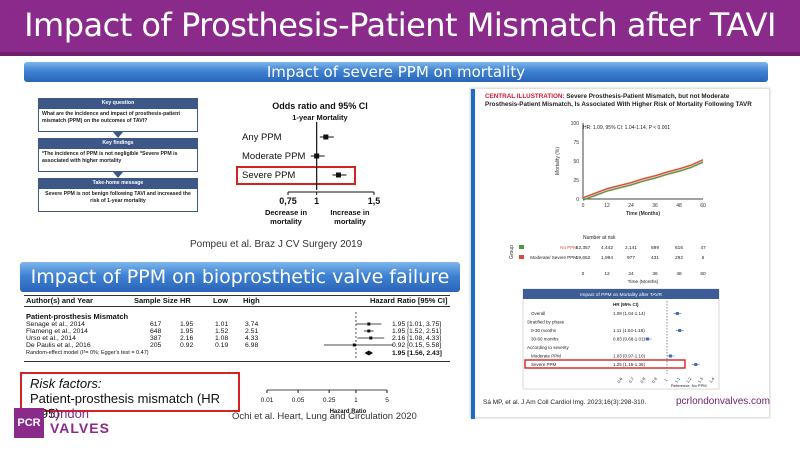 This screenshot has width=800, height=450. I want to click on forest-row-label: Stratified by phase, so click(546, 322).